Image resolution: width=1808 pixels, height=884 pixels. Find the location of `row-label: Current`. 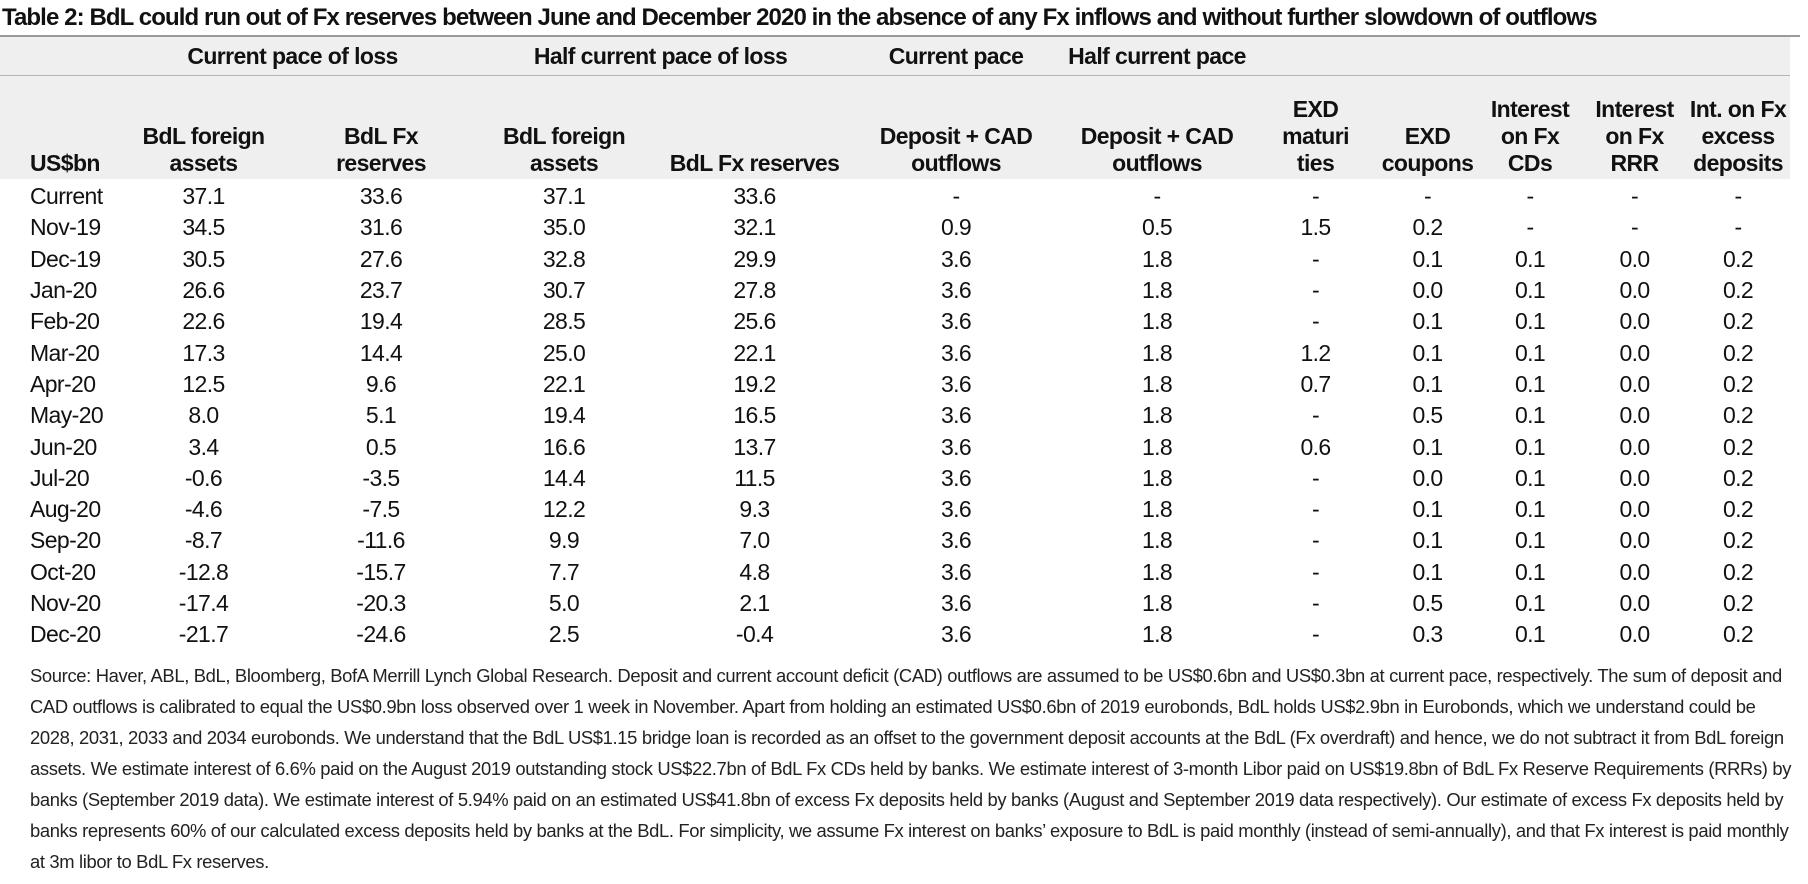

row-label: Current is located at coordinates (66, 196).